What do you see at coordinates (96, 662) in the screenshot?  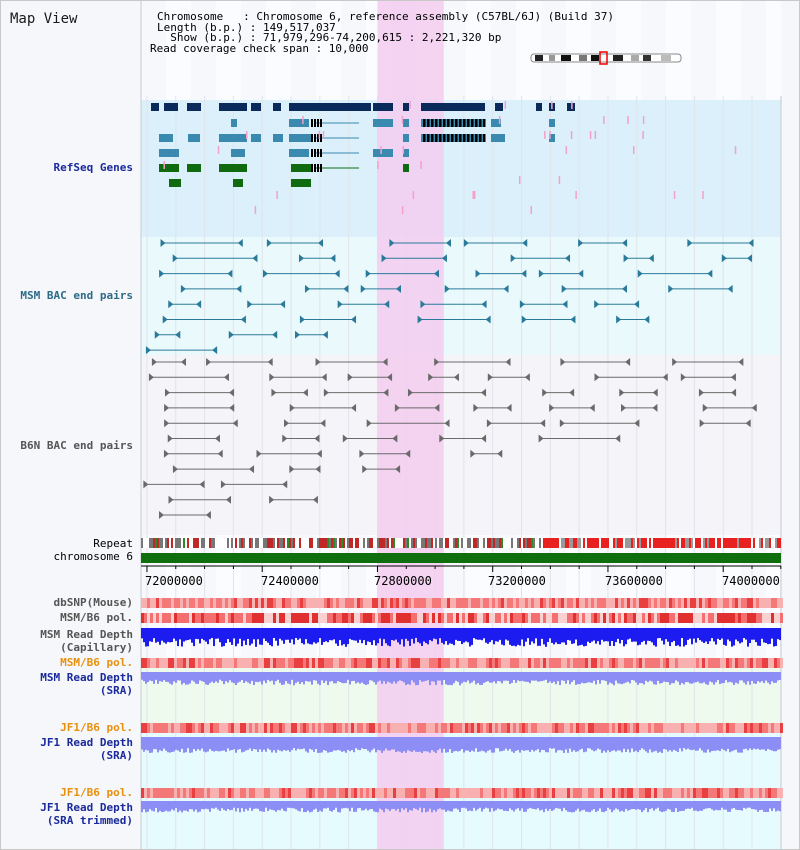 I see `msm-b6-pol-sra-track-label: MSM/B6 pol.` at bounding box center [96, 662].